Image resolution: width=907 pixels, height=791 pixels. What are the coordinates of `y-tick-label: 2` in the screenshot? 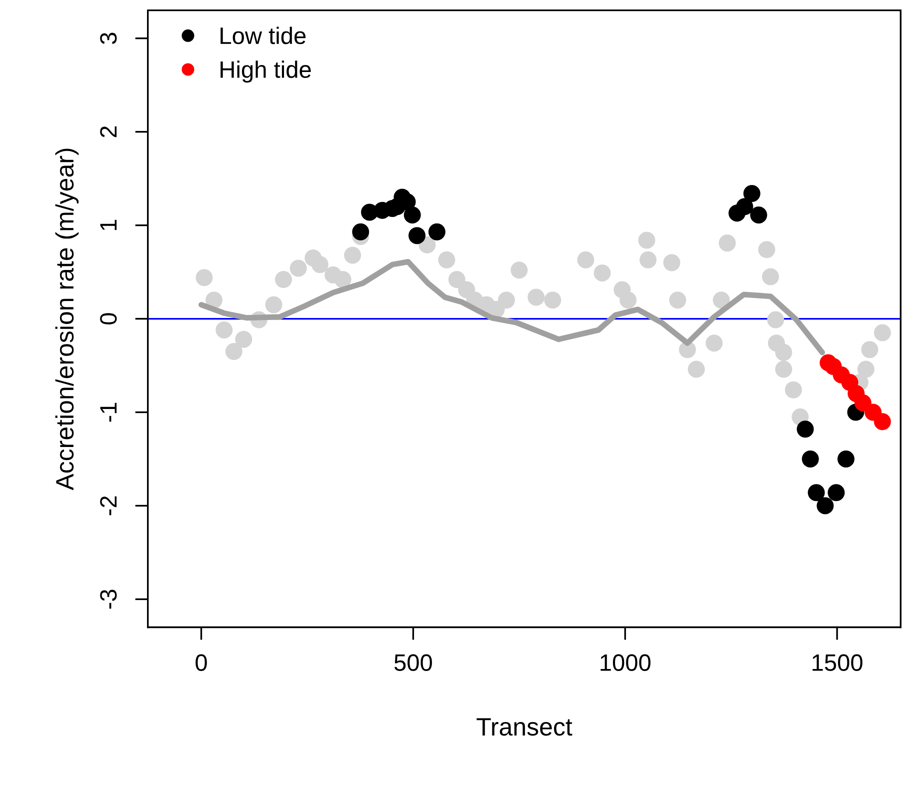 It's located at (108, 132).